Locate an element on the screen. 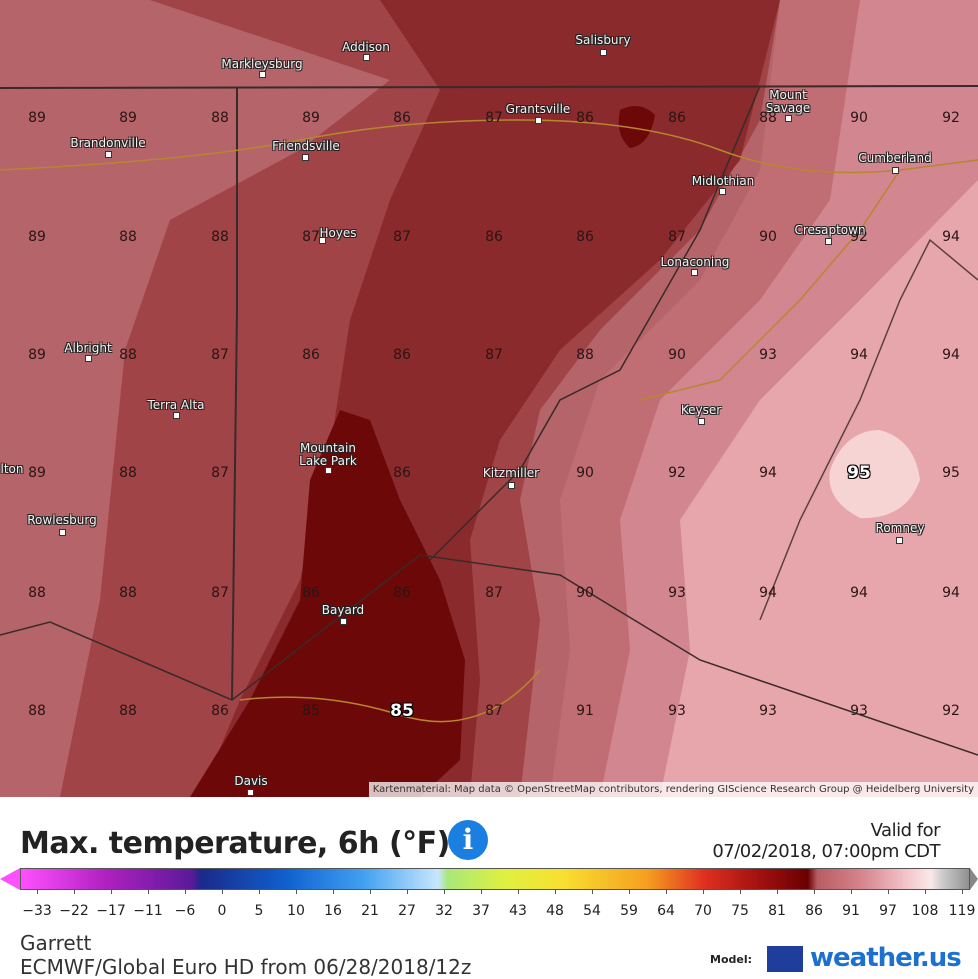  town-label: Cumberland is located at coordinates (895, 158).